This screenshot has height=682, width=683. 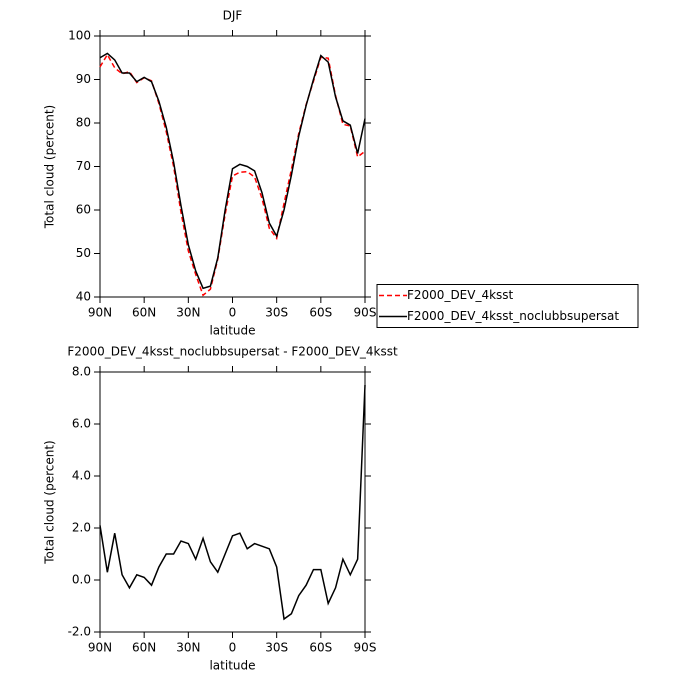 I want to click on y-tick-label: 60, so click(x=83, y=210).